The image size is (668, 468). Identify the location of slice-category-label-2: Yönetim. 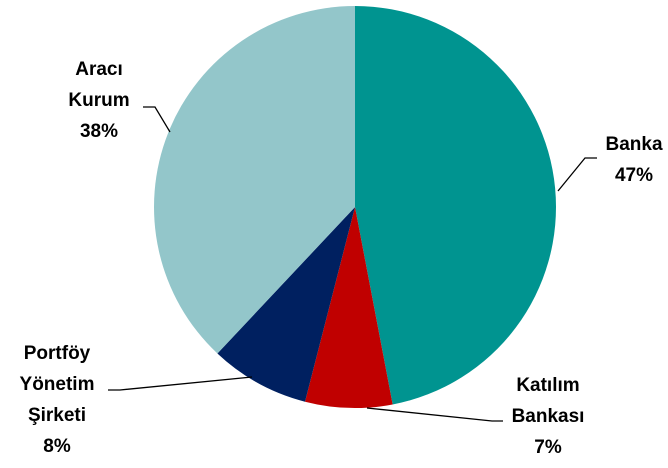
(57, 384).